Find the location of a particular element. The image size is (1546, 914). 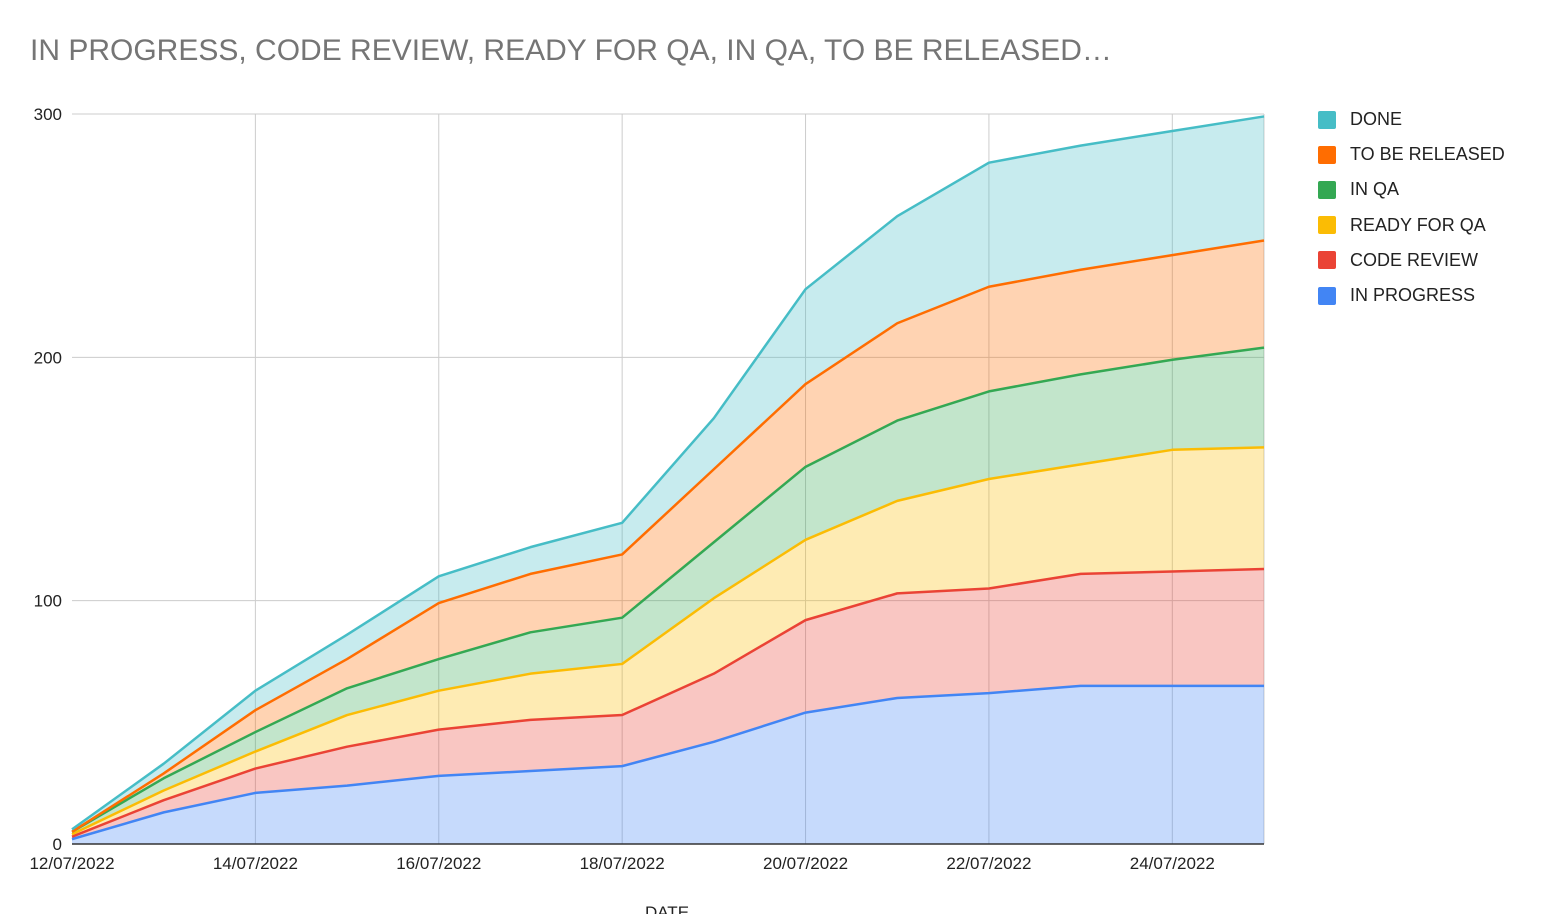

x-tick-label: 22/07/2022 is located at coordinates (988, 863).